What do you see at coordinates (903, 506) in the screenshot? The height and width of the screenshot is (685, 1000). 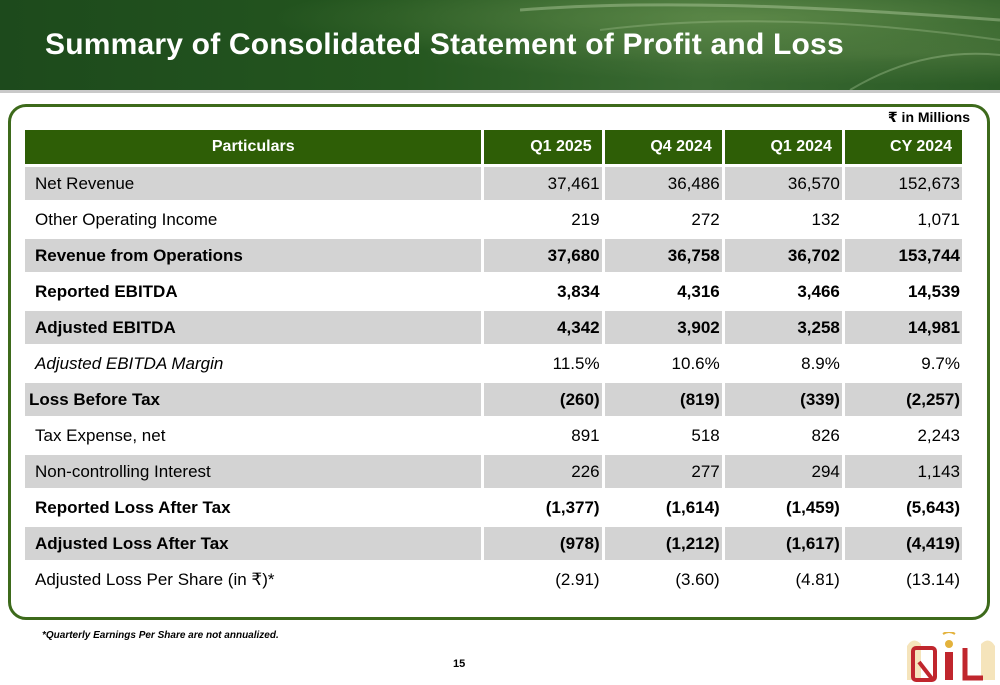 I see `cell-value: (5,643)` at bounding box center [903, 506].